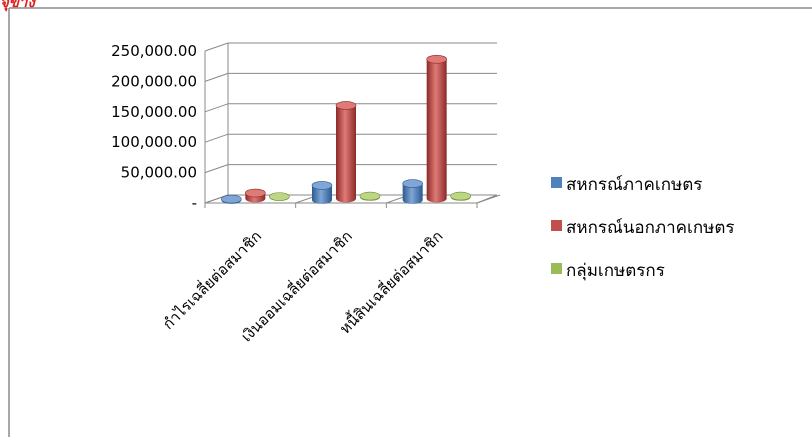 This screenshot has height=437, width=812. I want to click on legend-label: สหกรณ์ภาคเกษตร, so click(634, 185).